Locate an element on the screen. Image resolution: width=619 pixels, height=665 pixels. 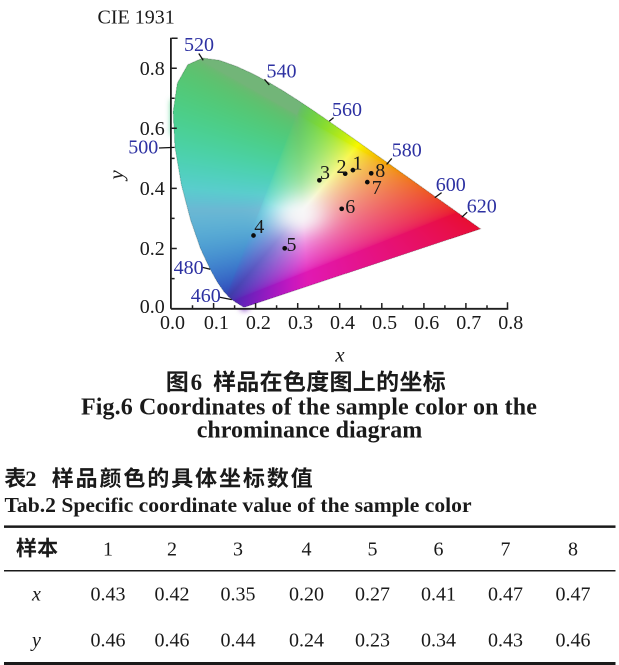
svg-text: 540 is located at coordinates (282, 71).